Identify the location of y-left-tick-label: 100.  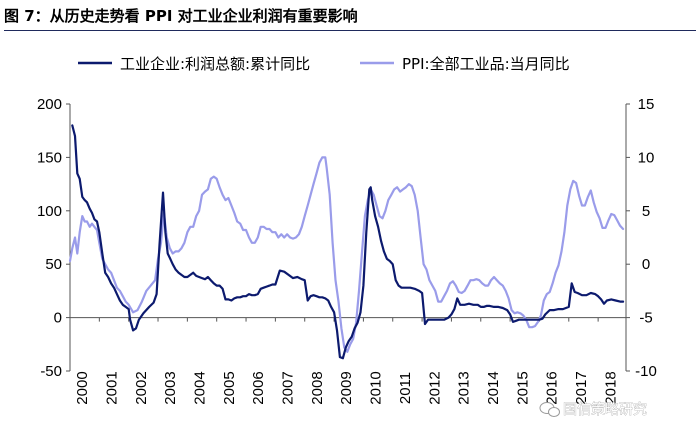
(49, 211).